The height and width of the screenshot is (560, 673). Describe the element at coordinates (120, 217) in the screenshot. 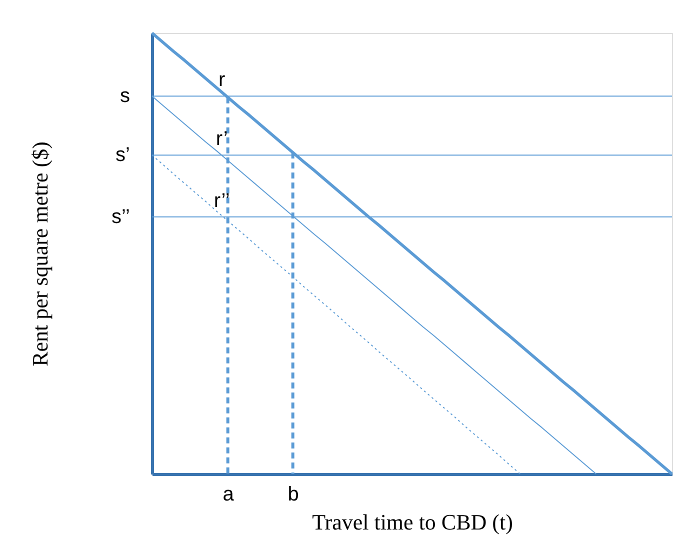

I see `ref-line-label: s’’` at that location.